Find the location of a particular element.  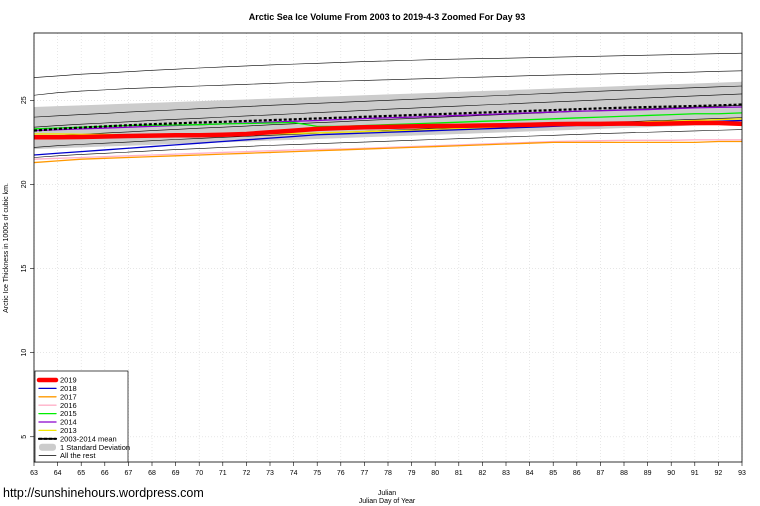

legend-label: 2018 is located at coordinates (68, 388).